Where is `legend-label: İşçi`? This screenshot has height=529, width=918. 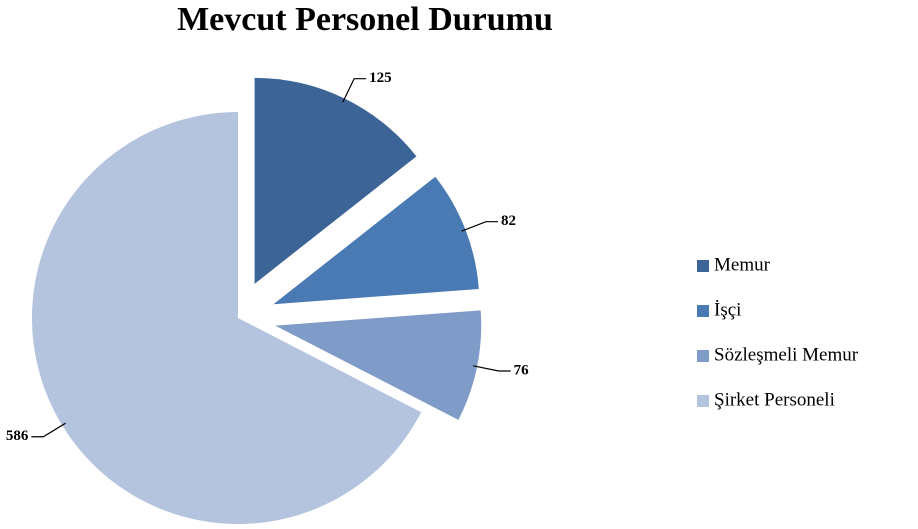
legend-label: İşçi is located at coordinates (727, 309).